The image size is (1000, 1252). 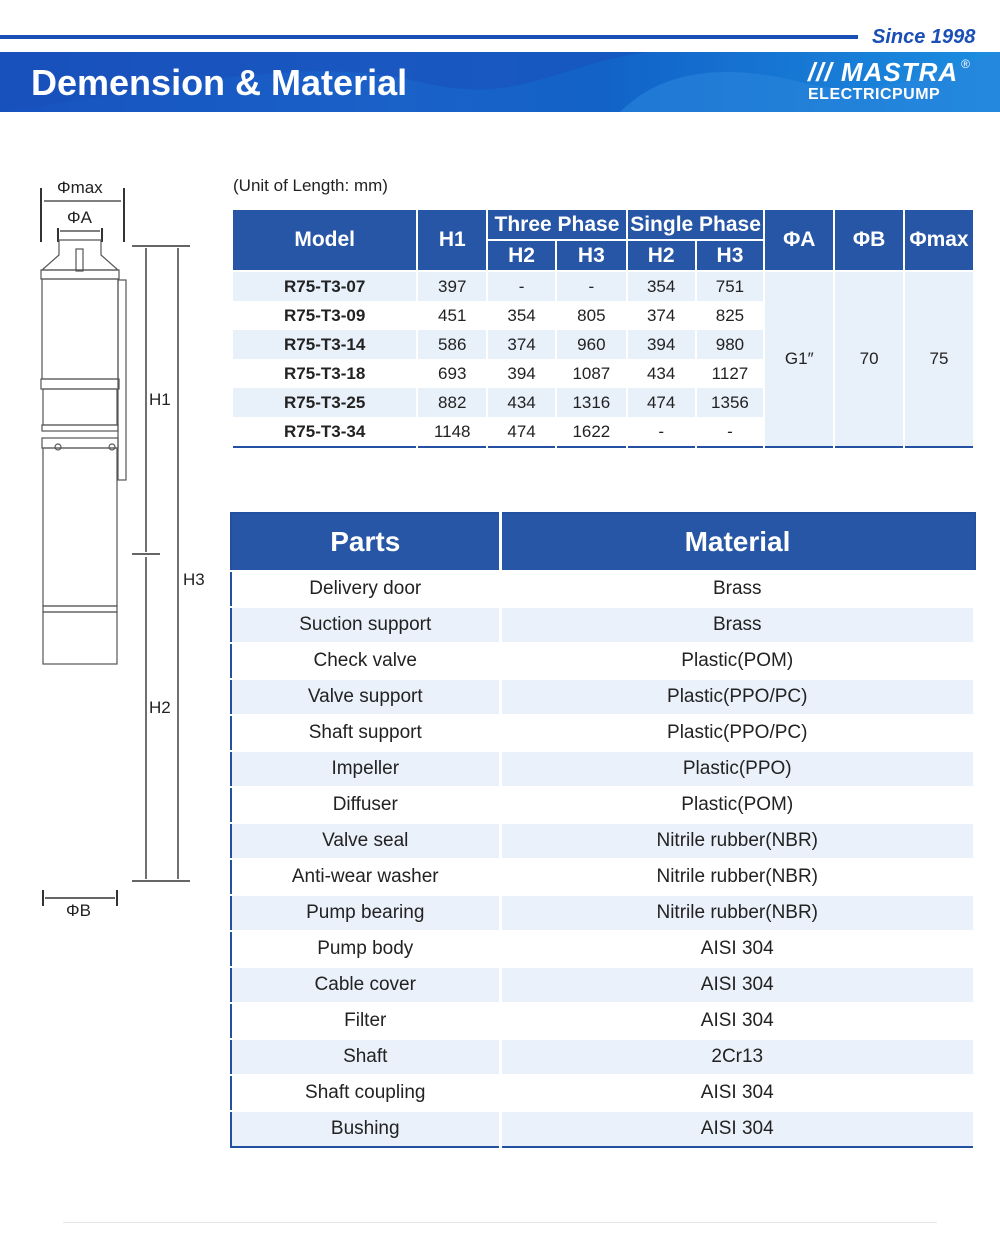 I want to click on cell-three-h2: 354, so click(x=521, y=315).